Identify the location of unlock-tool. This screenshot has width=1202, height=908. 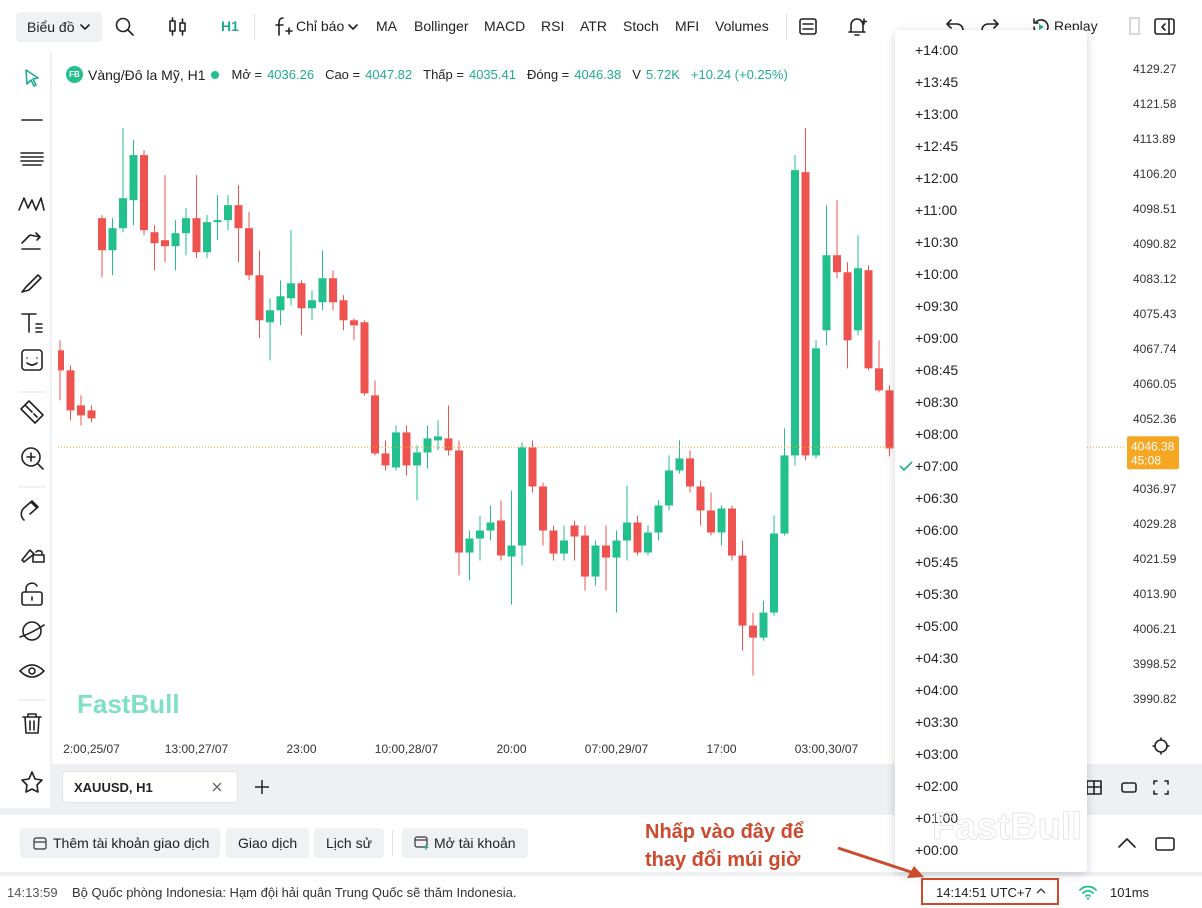
(32, 598).